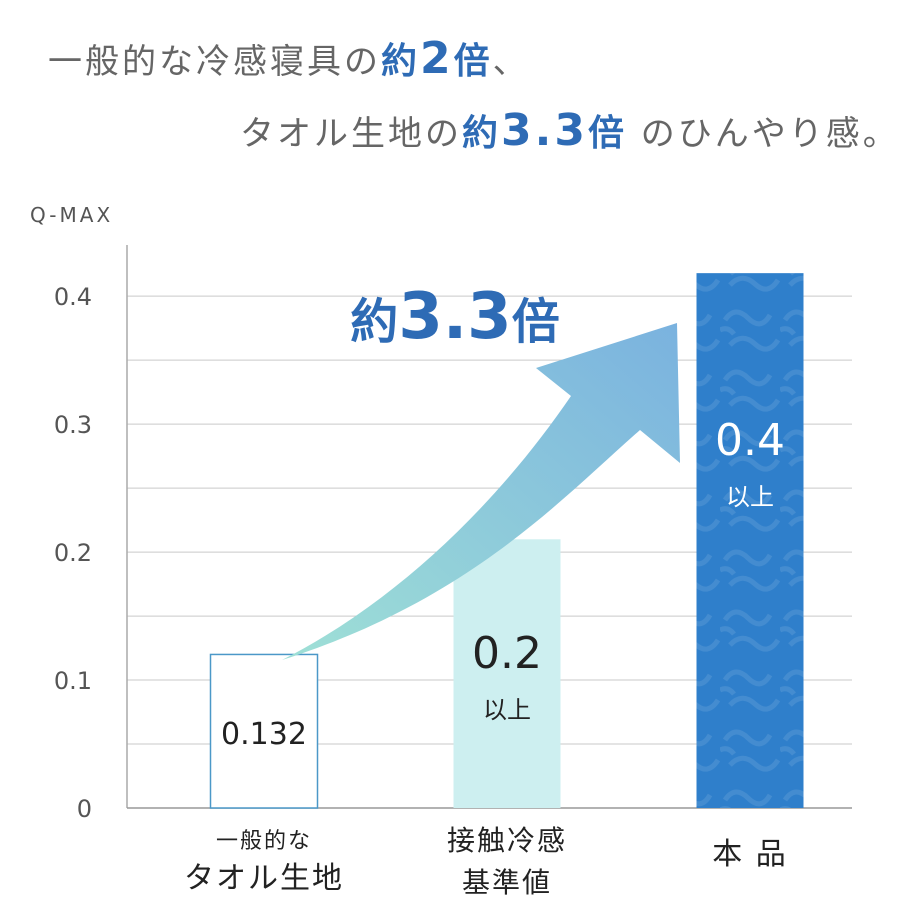 This screenshot has width=920, height=920. I want to click on headline-2-em-suffix: 倍, so click(607, 133).